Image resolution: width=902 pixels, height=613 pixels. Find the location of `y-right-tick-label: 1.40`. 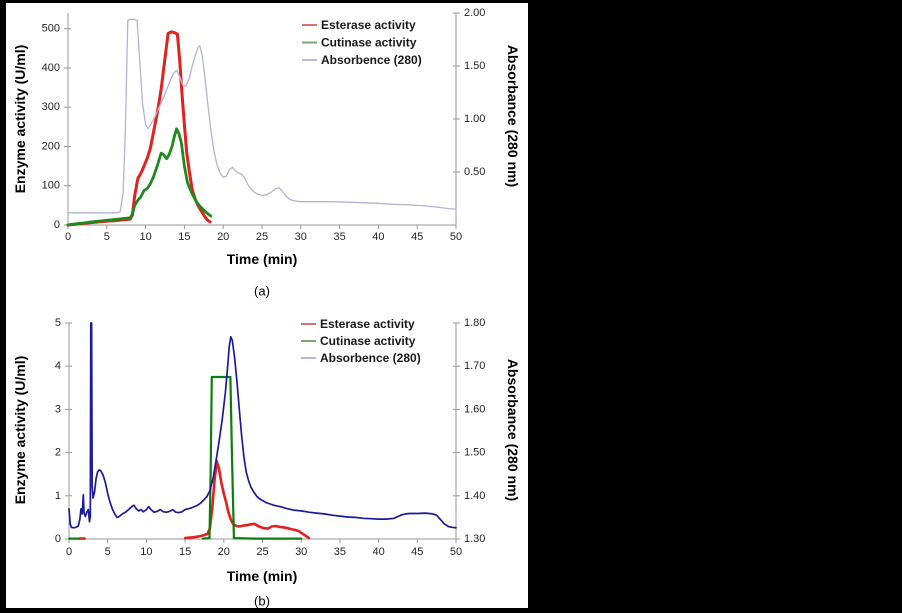

y-right-tick-label: 1.40 is located at coordinates (474, 496).